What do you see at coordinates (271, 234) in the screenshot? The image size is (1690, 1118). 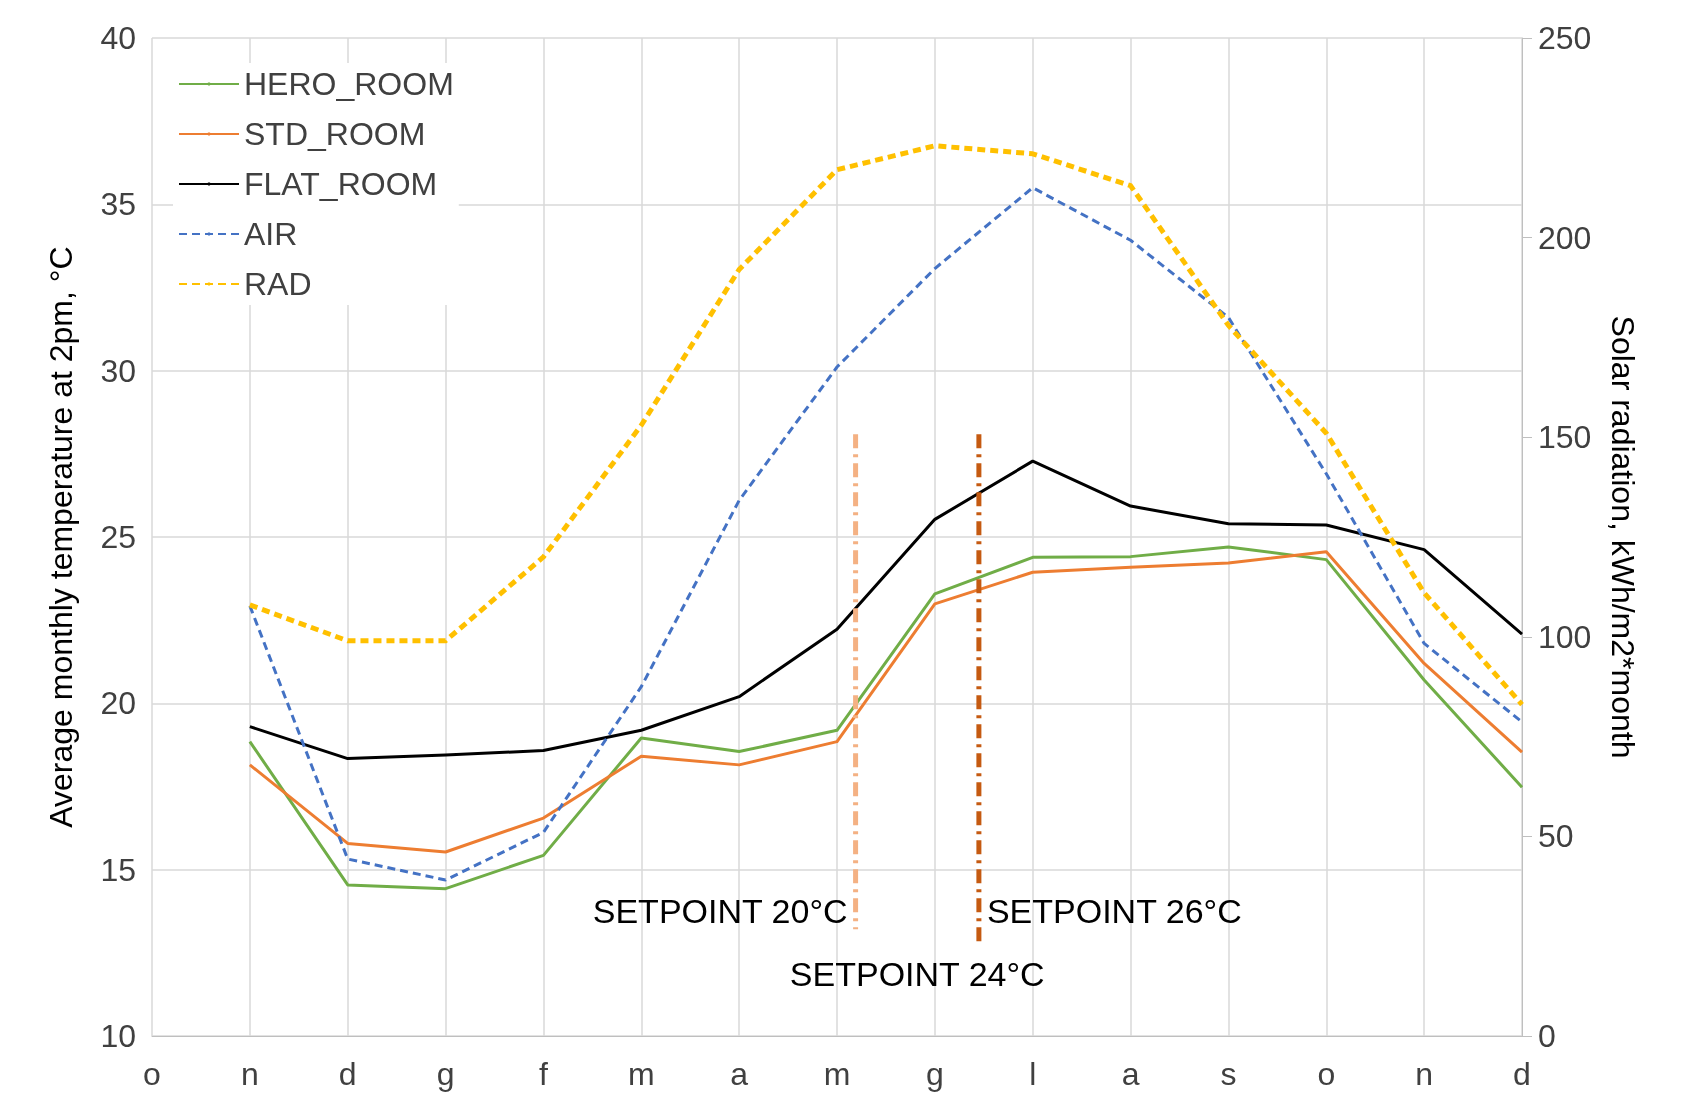 I see `legend-label: AIR` at bounding box center [271, 234].